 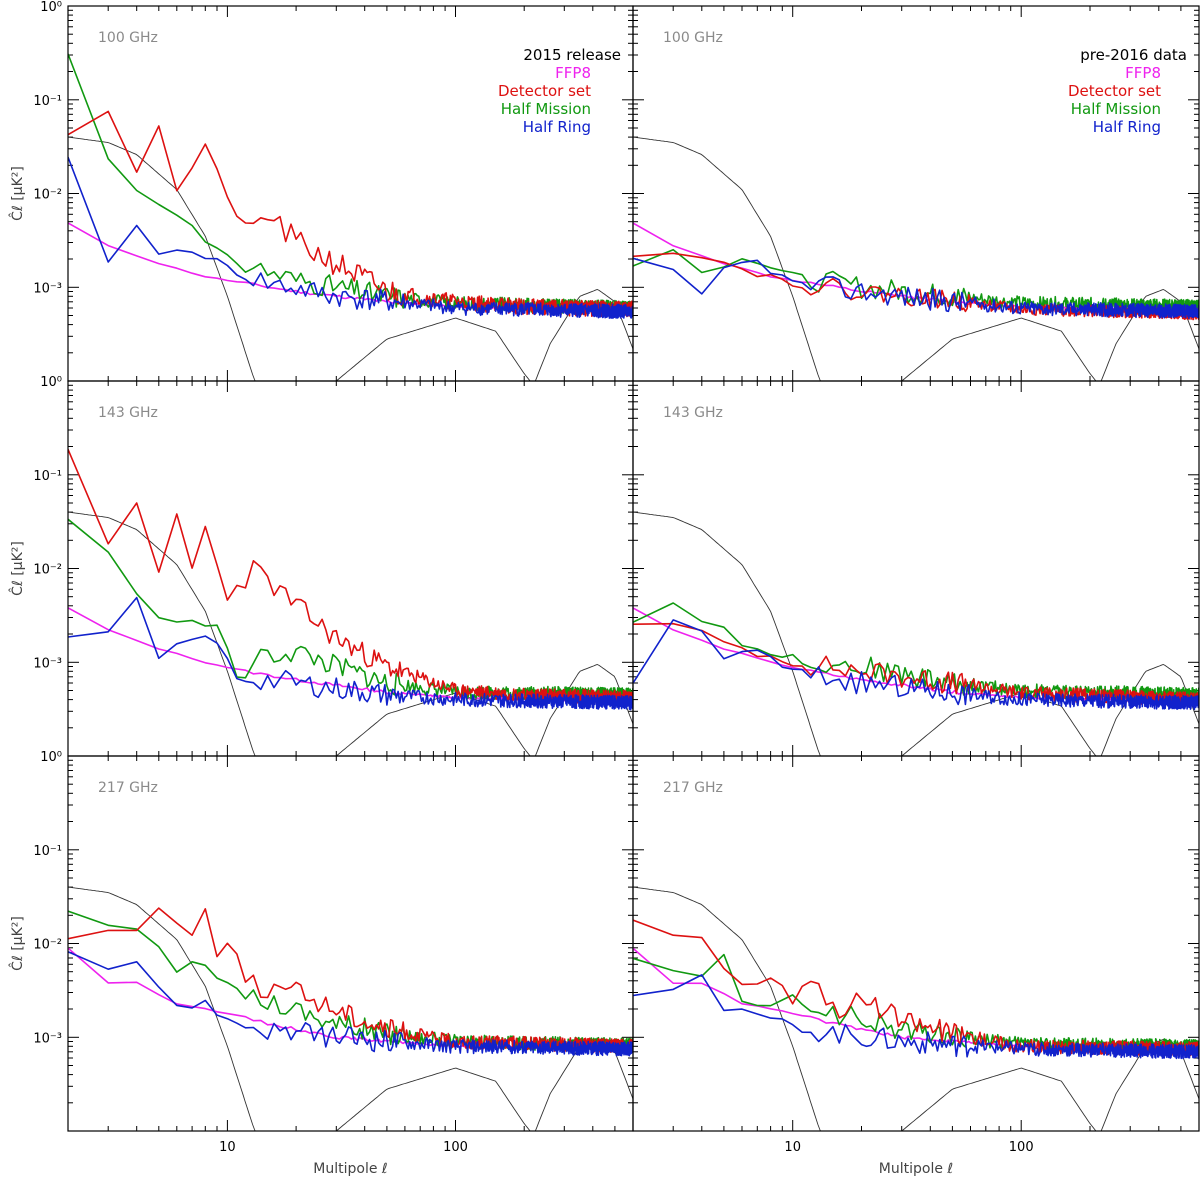 What do you see at coordinates (572, 55) in the screenshot?
I see `legend-title: 2015 release` at bounding box center [572, 55].